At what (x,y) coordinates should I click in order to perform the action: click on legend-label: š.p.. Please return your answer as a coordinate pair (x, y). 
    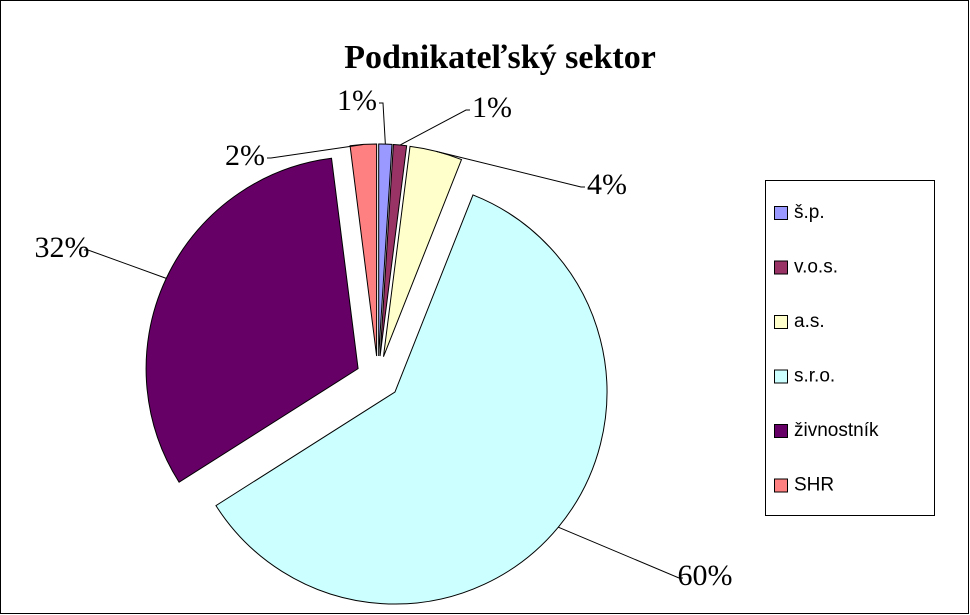
    Looking at the image, I should click on (809, 212).